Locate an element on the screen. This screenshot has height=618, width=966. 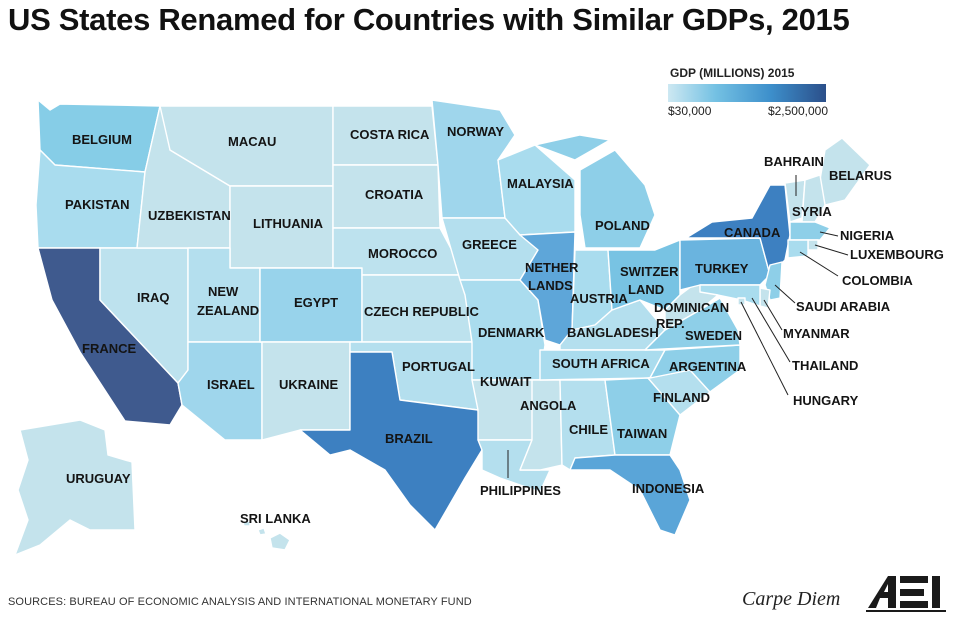
label-canada: CANADA is located at coordinates (752, 232).